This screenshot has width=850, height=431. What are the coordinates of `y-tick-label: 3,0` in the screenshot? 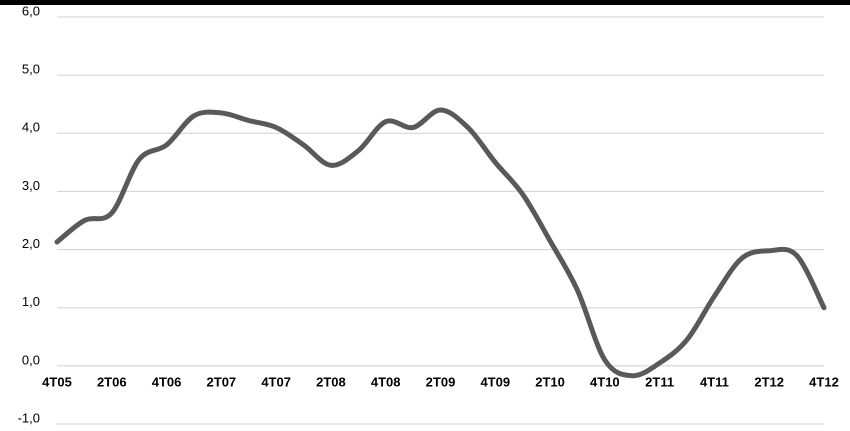 It's located at (31, 185).